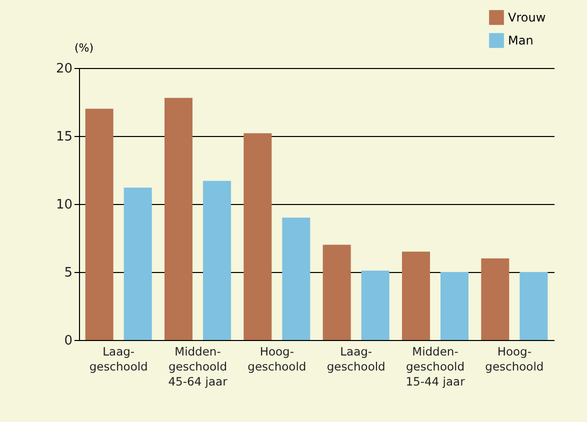 The image size is (587, 422). I want to click on y-axis-title: (%), so click(84, 48).